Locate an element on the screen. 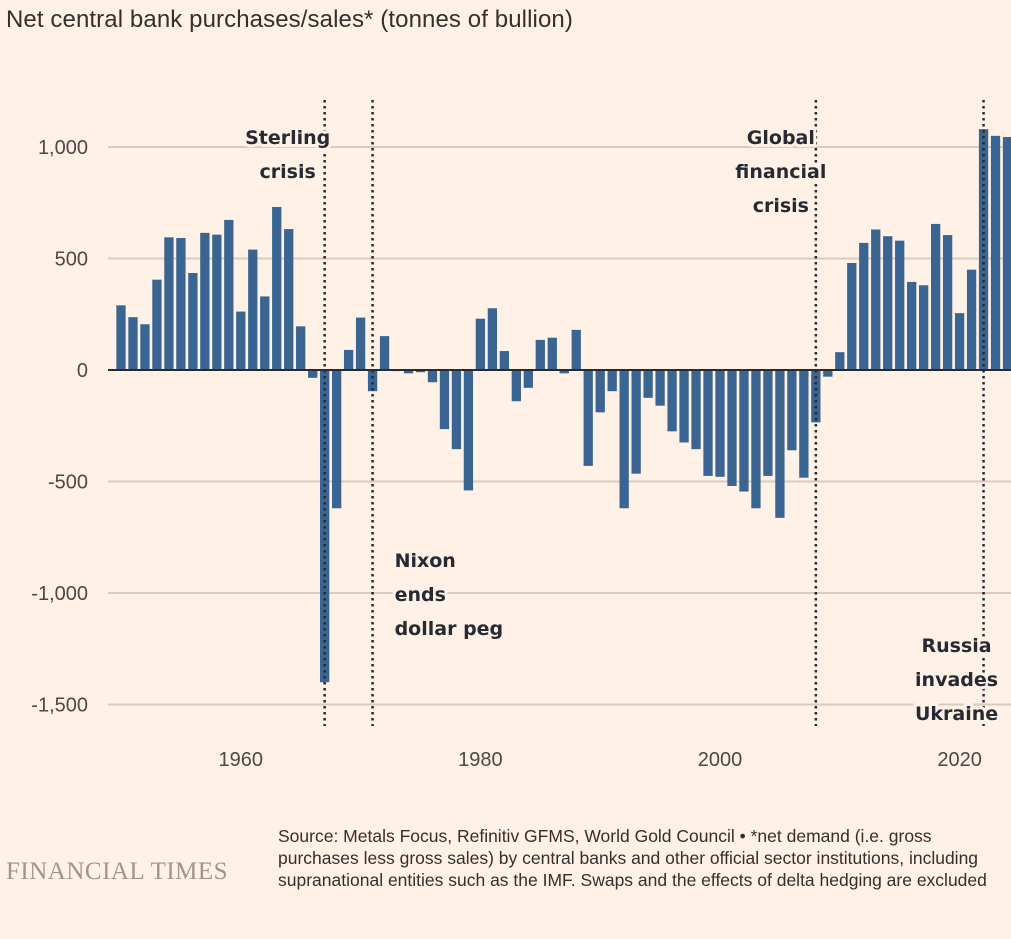  annotation-text: Global is located at coordinates (781, 138).